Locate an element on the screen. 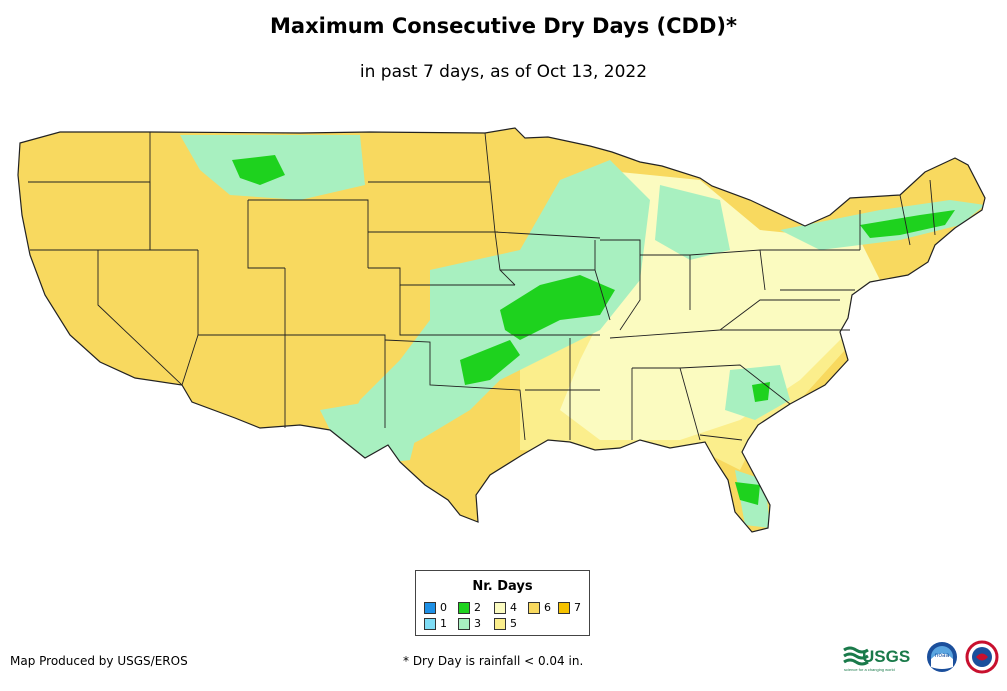 This screenshot has width=1007, height=691. legend-label-5: 5 is located at coordinates (513, 623).